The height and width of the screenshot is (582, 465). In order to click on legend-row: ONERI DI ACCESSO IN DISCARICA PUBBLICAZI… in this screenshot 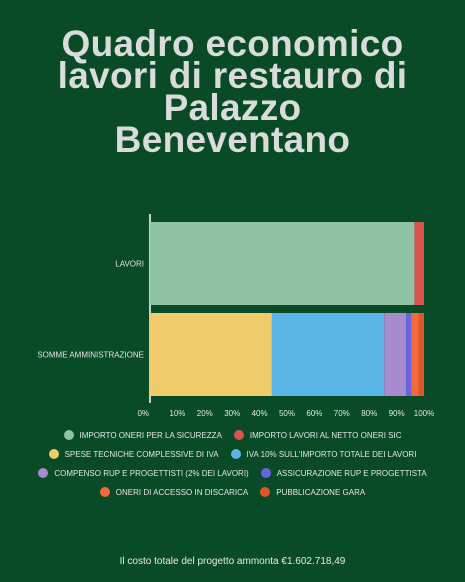, I will do `click(232, 492)`.